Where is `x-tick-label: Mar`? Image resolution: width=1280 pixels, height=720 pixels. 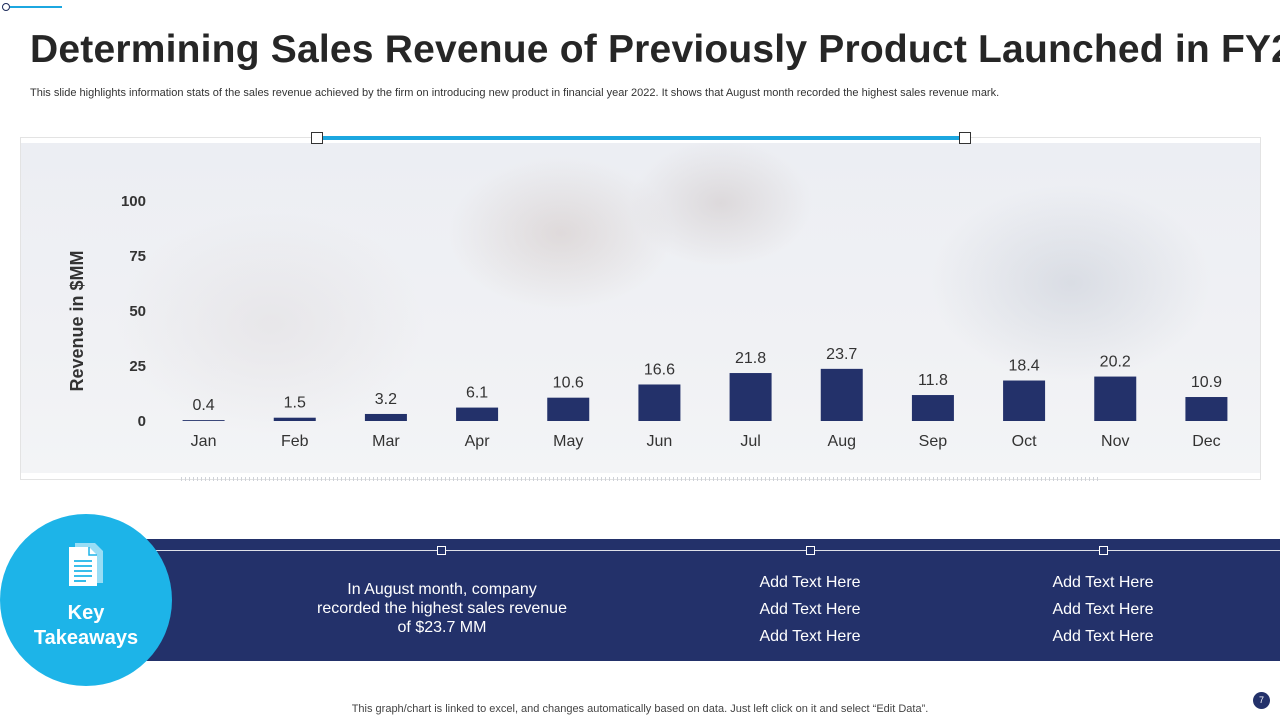 x-tick-label: Mar is located at coordinates (386, 441).